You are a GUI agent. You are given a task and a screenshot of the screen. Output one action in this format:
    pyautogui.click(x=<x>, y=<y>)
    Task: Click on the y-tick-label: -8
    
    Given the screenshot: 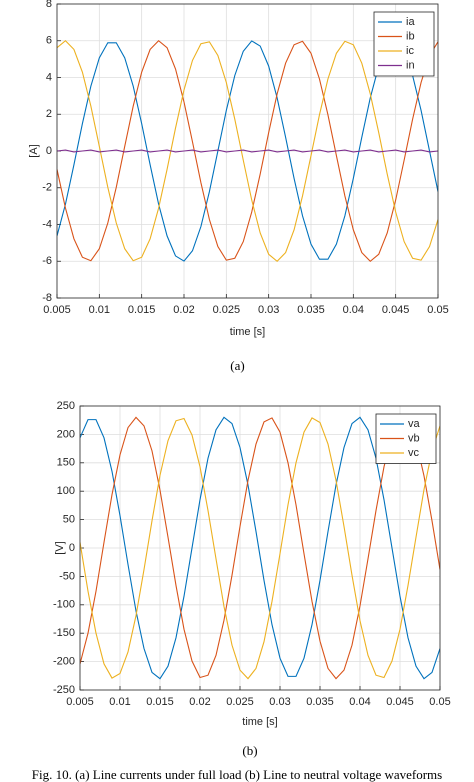 What is the action you would take?
    pyautogui.click(x=47, y=298)
    